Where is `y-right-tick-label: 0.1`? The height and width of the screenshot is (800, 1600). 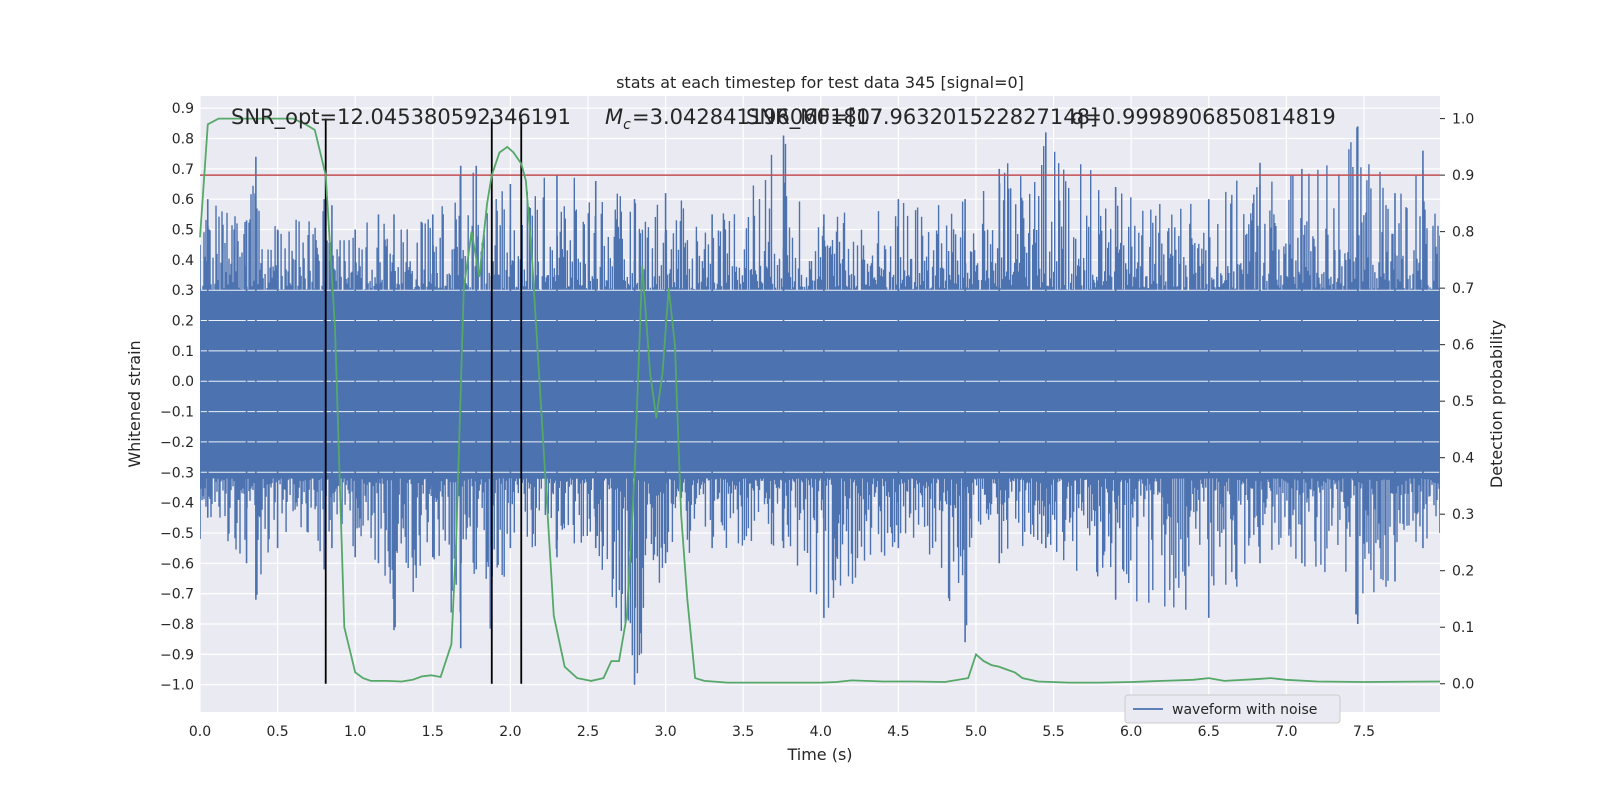 y-right-tick-label: 0.1 is located at coordinates (1463, 628).